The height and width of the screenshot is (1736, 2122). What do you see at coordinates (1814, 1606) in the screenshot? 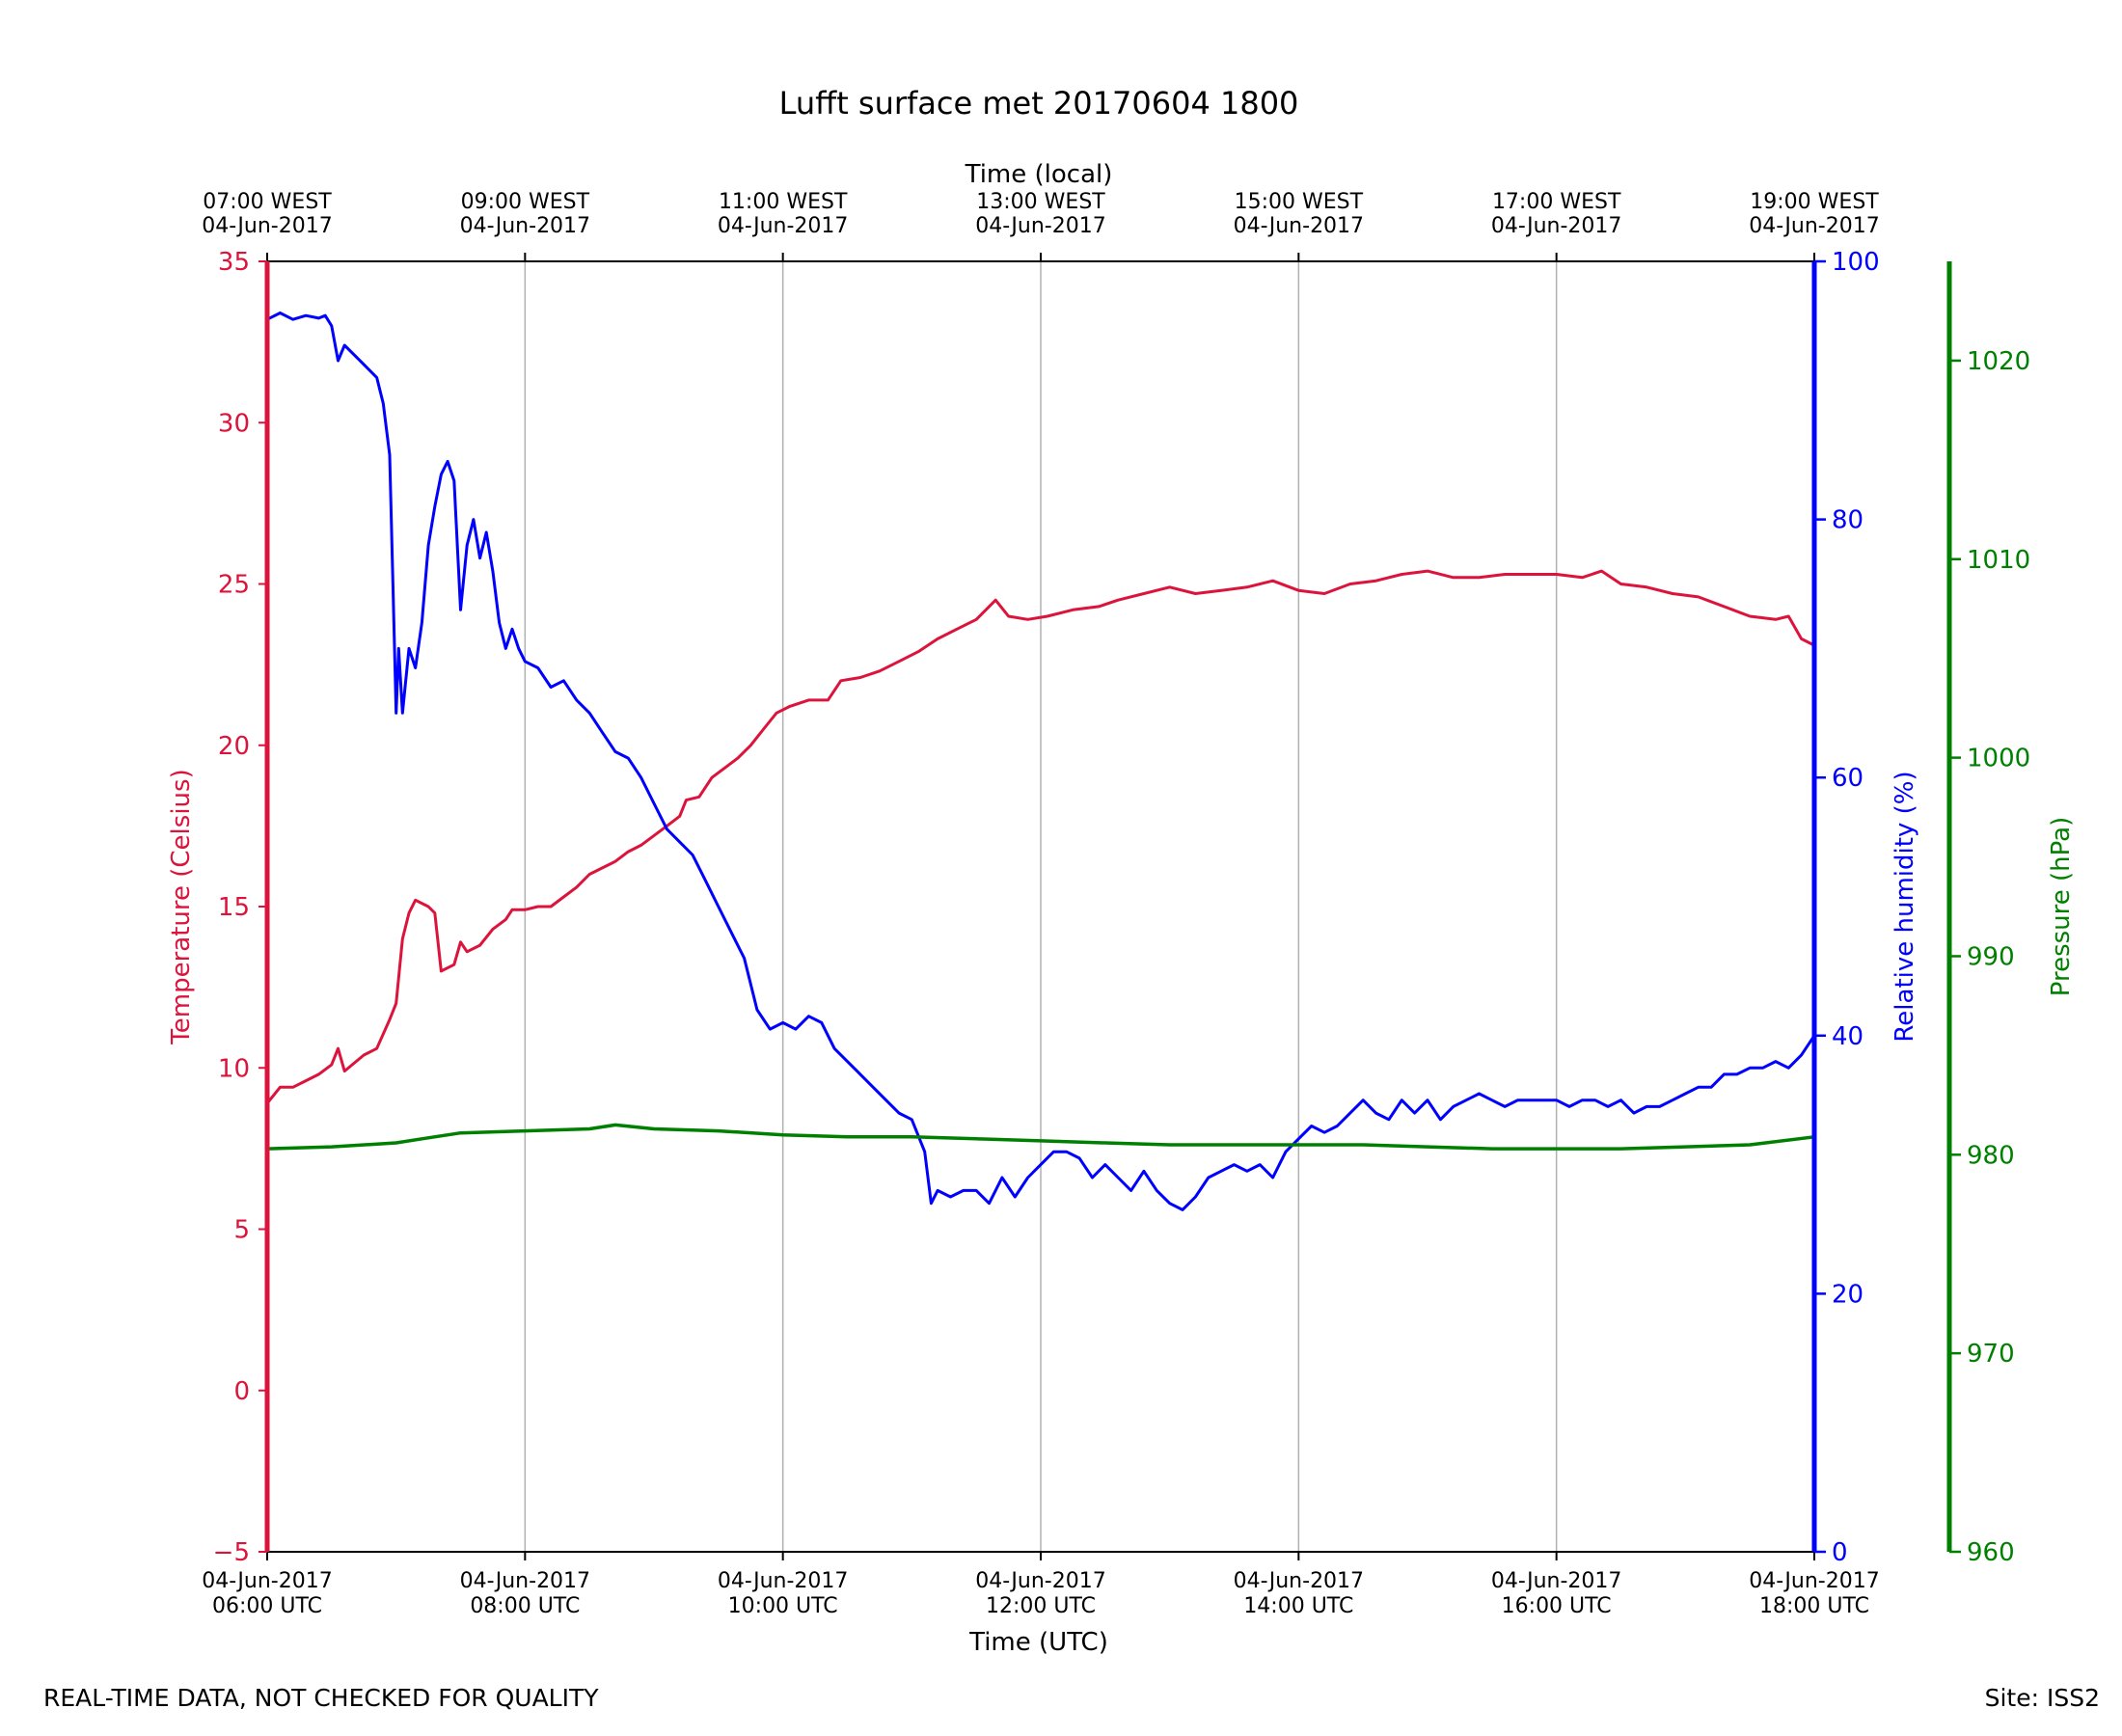
I see `x-bottom-tick-time-6: 18:00 UTC` at bounding box center [1814, 1606].